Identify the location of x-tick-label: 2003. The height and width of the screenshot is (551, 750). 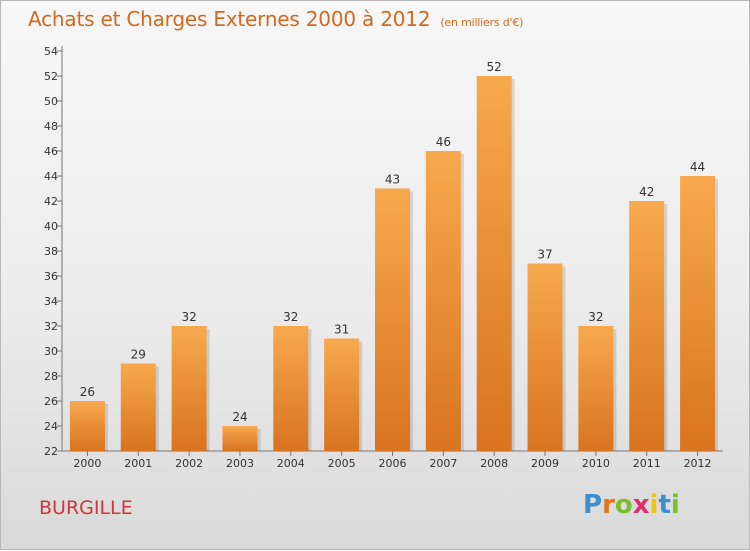
(240, 463).